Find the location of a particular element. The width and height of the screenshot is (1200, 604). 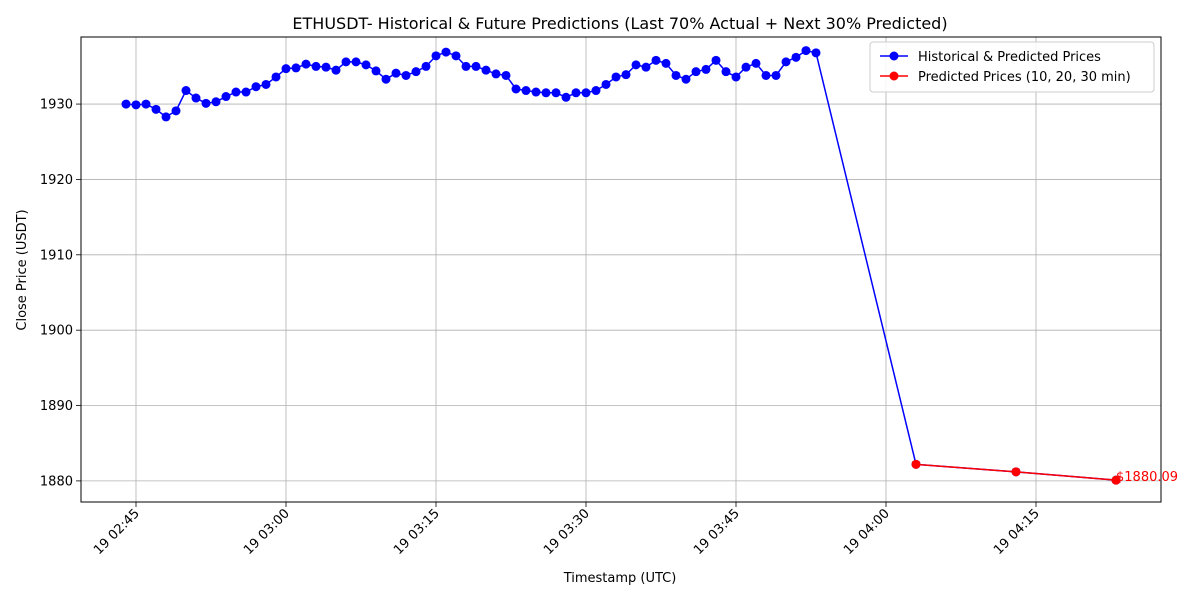

price-annotation: $1880.09 is located at coordinates (1147, 477).